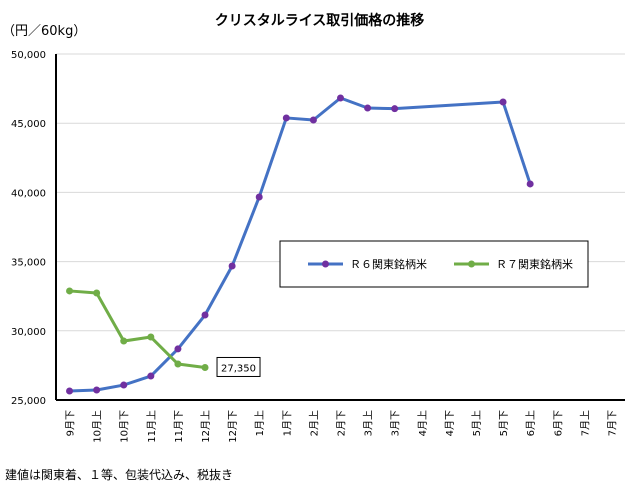  Describe the element at coordinates (342, 423) in the screenshot. I see `x-tick-label: 2月下` at that location.